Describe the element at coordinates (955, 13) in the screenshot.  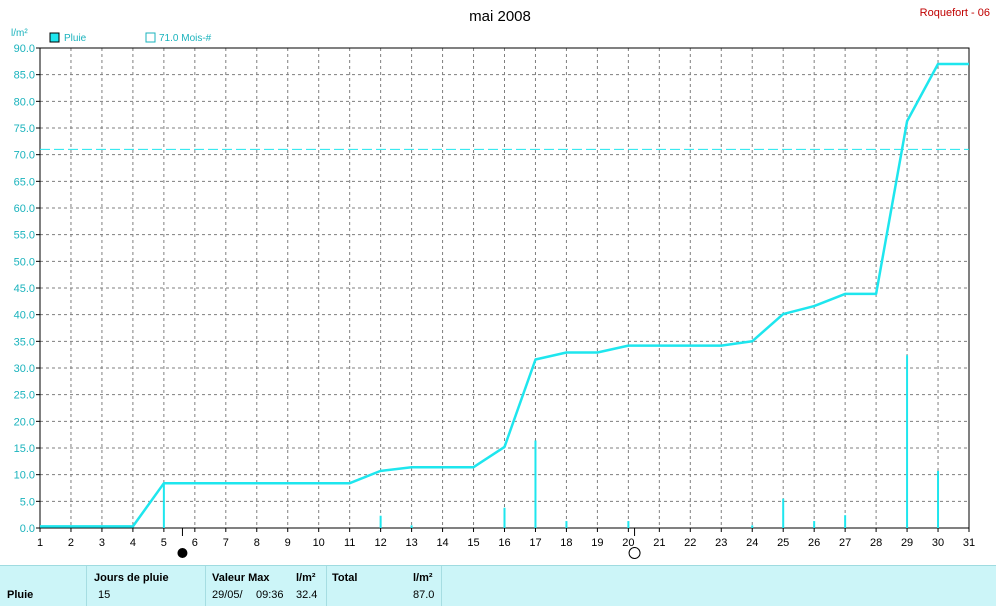
I see `station-name: Roquefort - 06` at that location.